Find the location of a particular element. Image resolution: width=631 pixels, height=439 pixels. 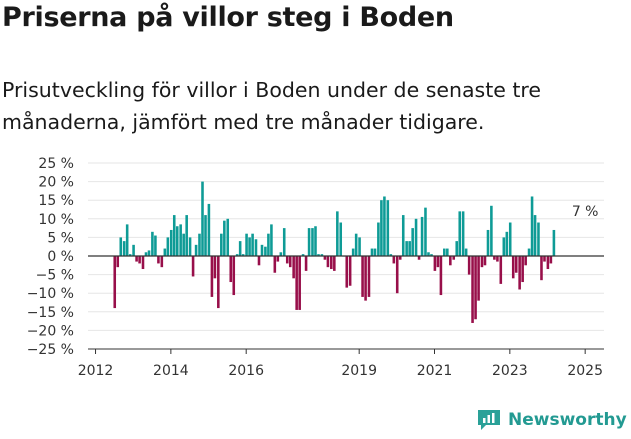

x-tick-label: 2021 is located at coordinates (435, 371).